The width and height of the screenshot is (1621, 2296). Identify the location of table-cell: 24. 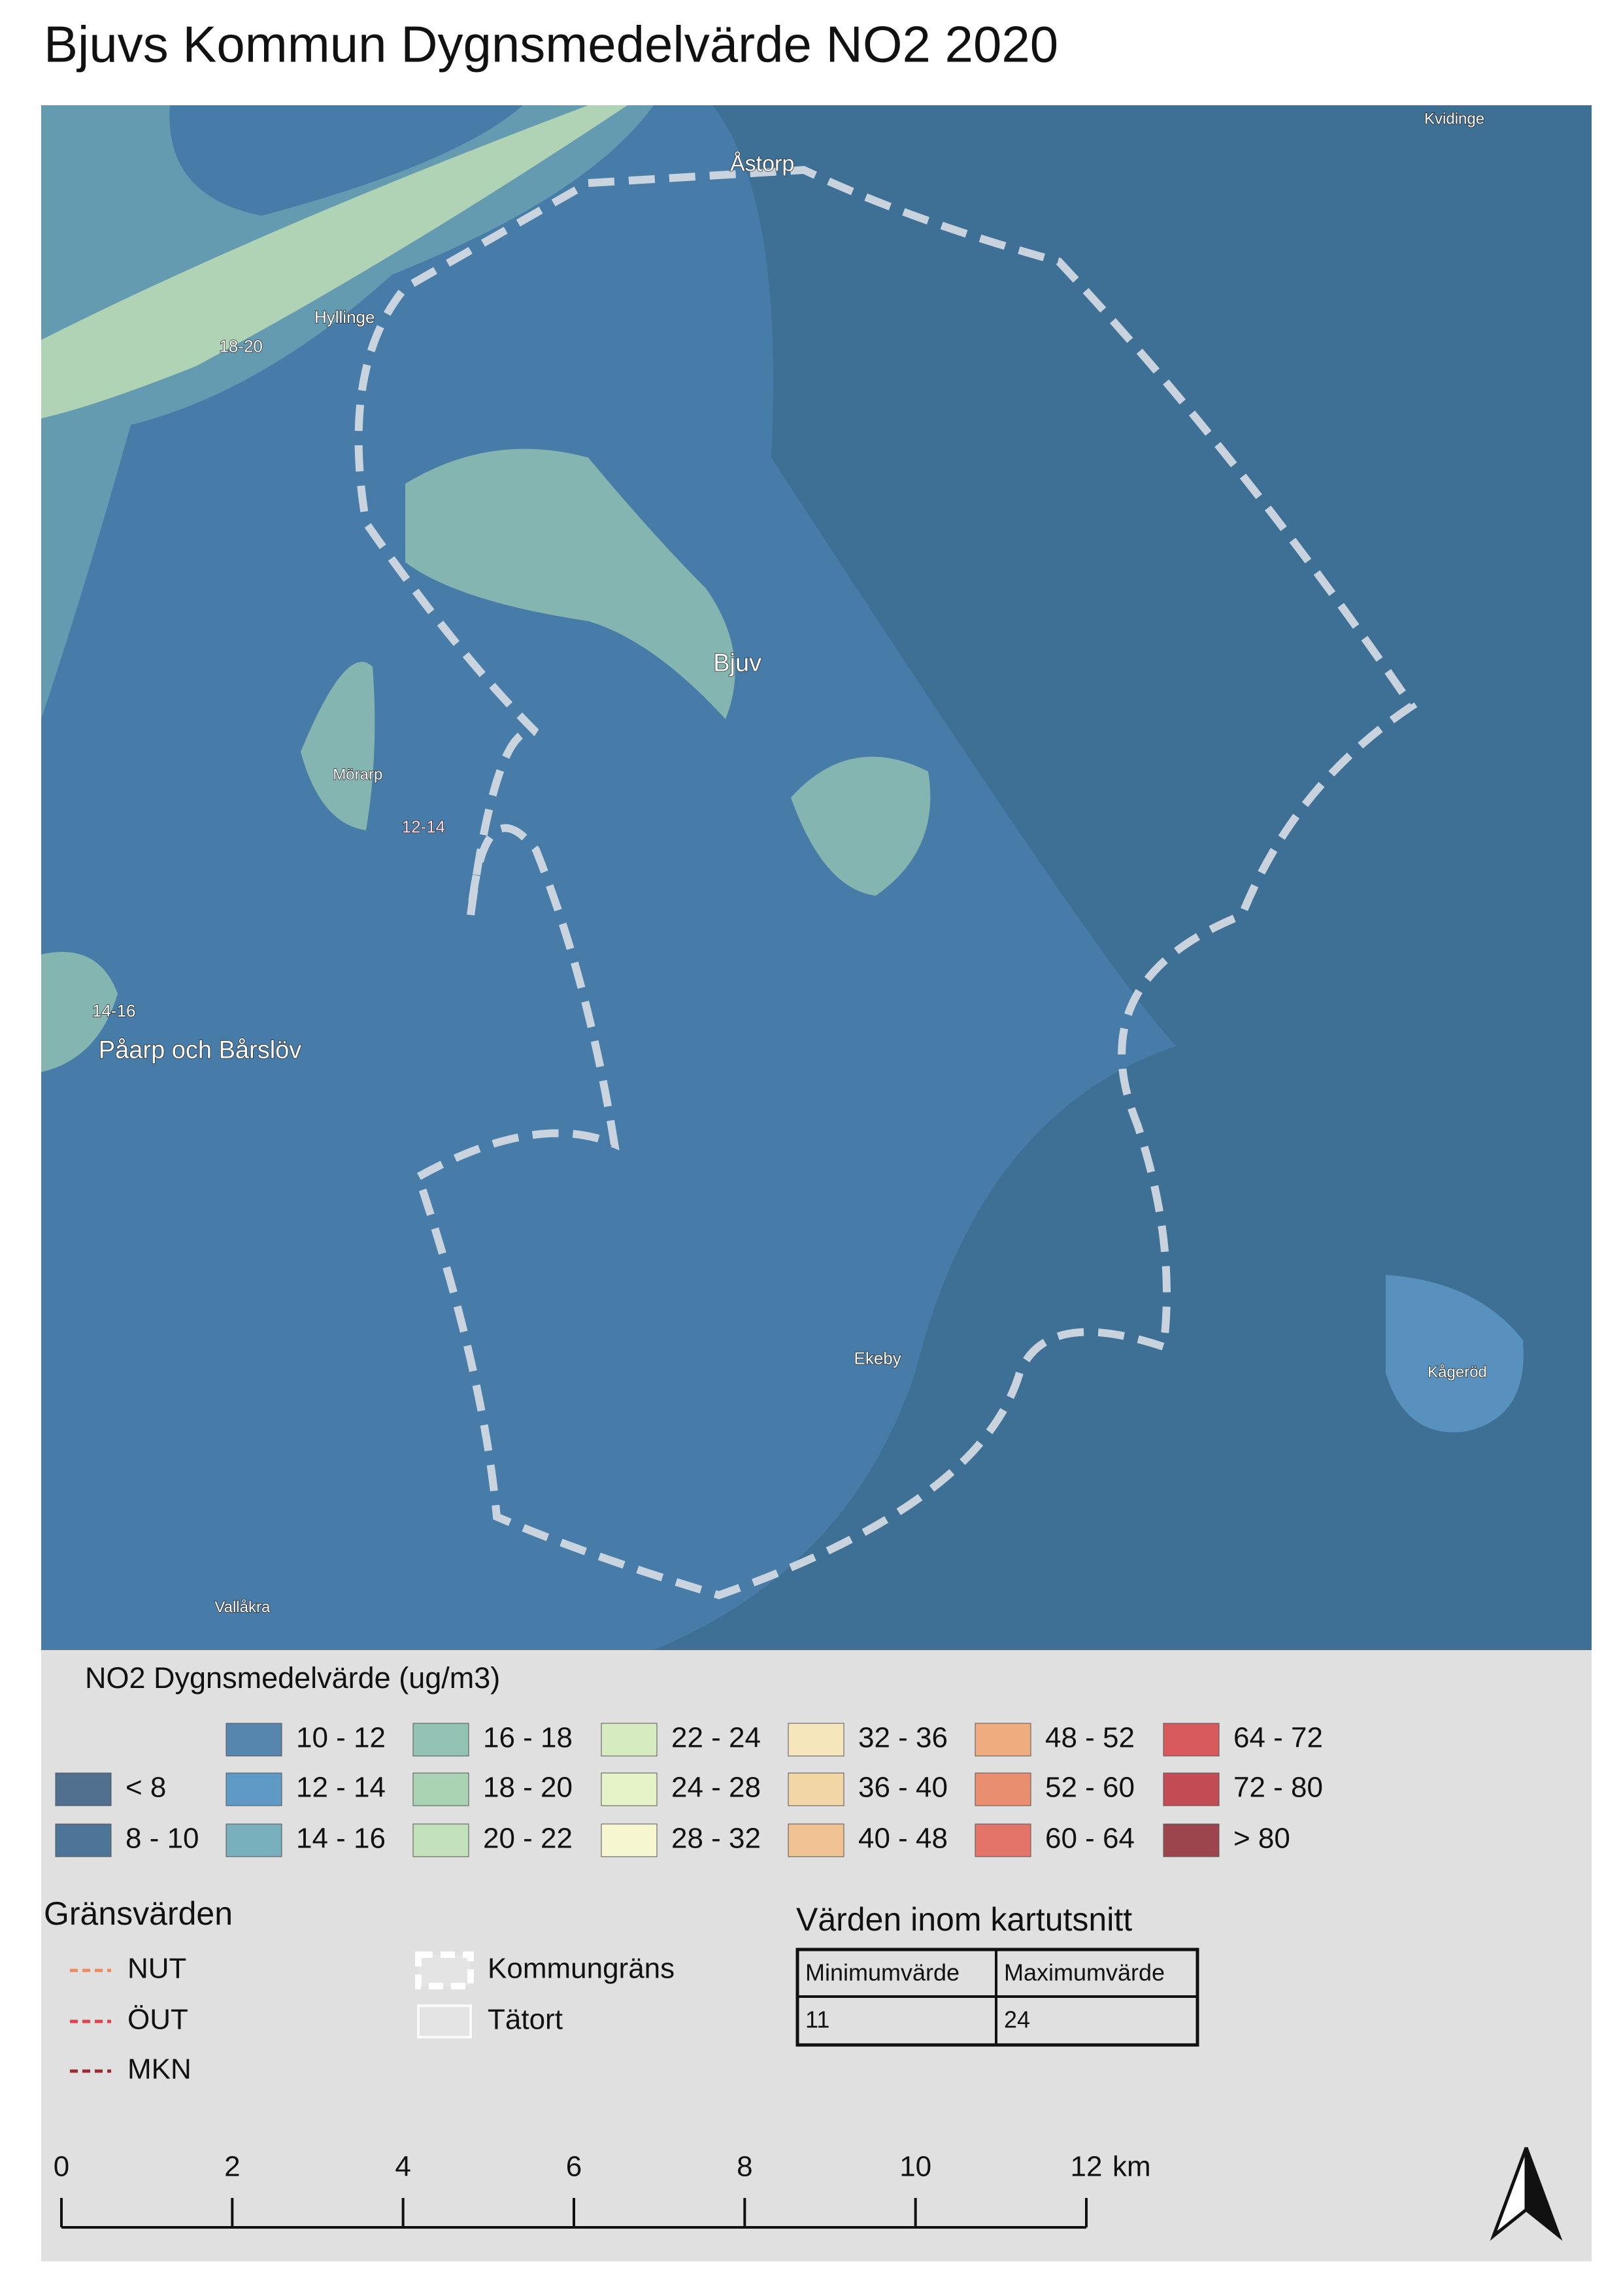
(1017, 2020).